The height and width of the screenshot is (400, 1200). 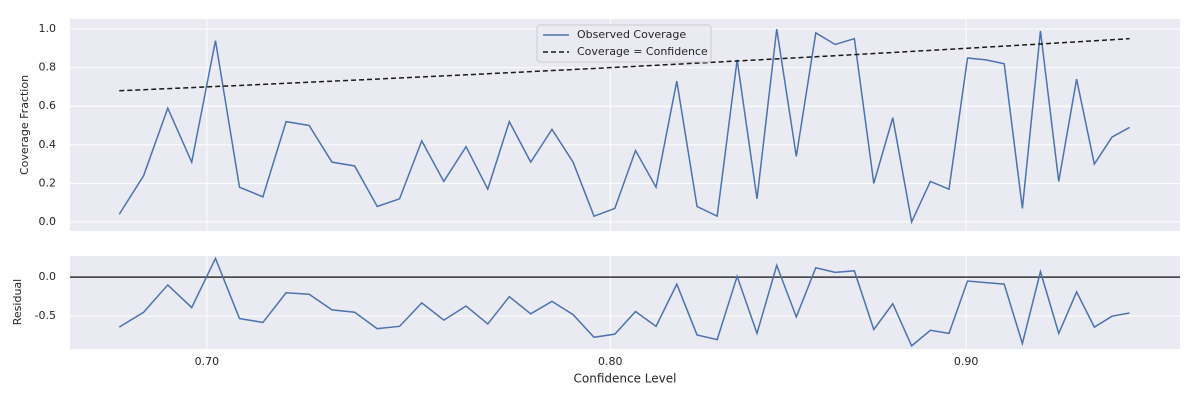 What do you see at coordinates (48, 67) in the screenshot?
I see `y-tick-label: 0.8` at bounding box center [48, 67].